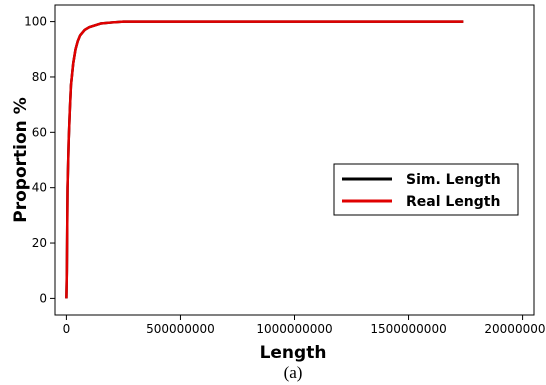 This screenshot has height=385, width=546. Describe the element at coordinates (39, 188) in the screenshot. I see `y-tick-label: 40` at that location.